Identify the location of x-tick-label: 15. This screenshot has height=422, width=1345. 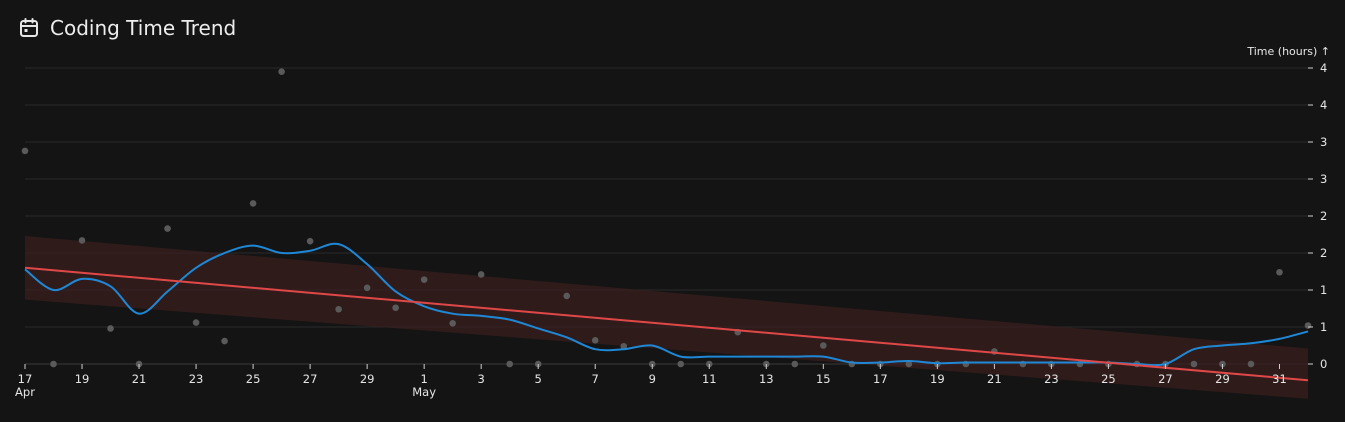
(823, 379).